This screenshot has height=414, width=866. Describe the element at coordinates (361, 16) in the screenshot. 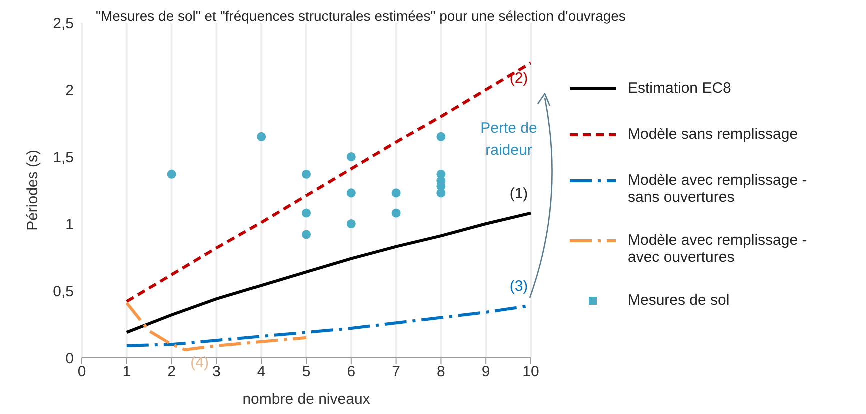

I see `chart-title: "Mesures de sol" et "fréquences structurales estimées" pour une sélection d'ouvrages` at that location.